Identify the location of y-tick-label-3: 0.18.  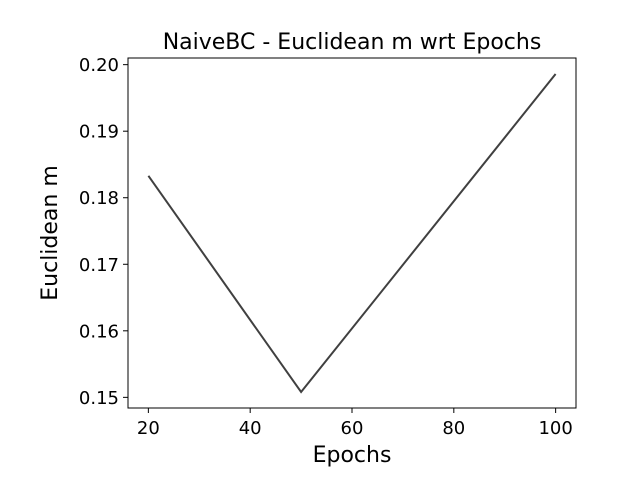
(99, 198).